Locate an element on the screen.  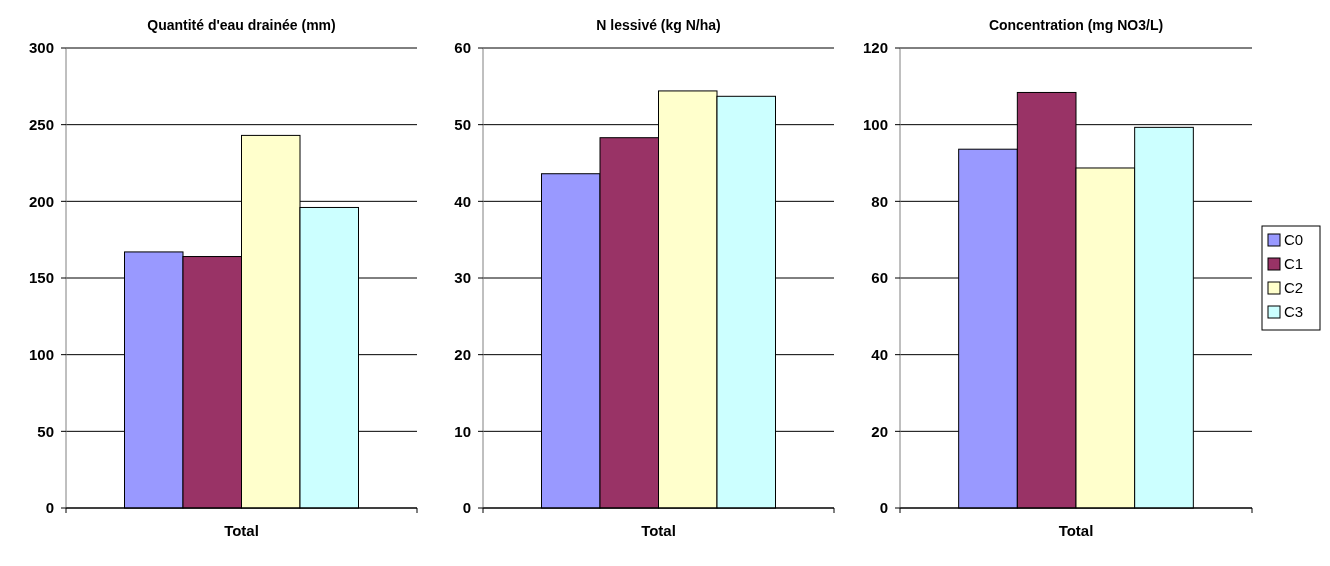
legend-label: C0 is located at coordinates (1294, 240).